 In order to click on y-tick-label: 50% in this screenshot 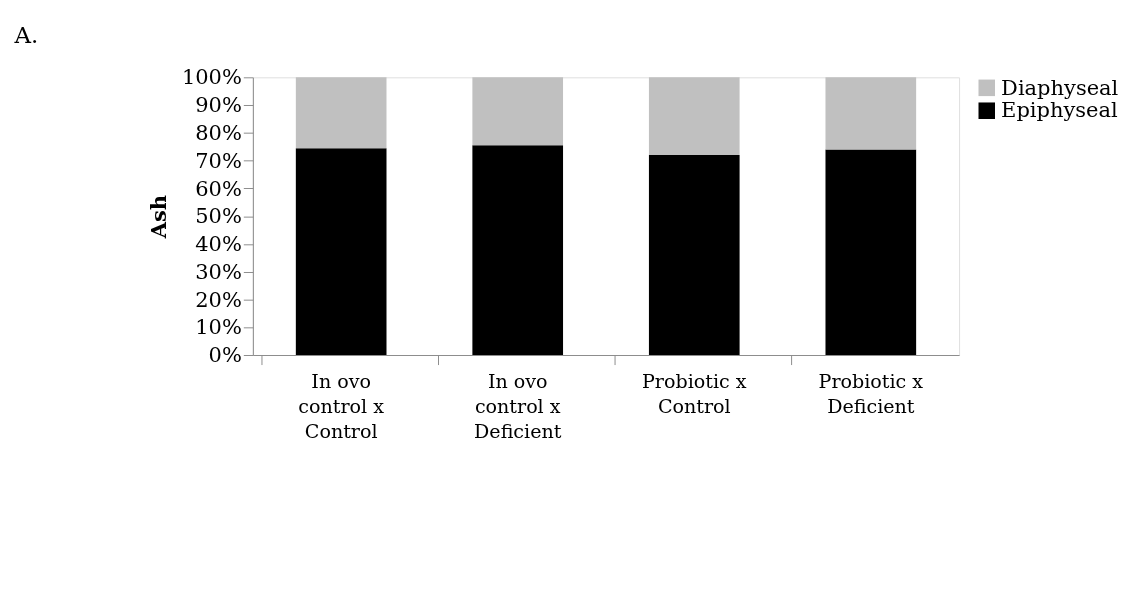, I will do `click(218, 216)`.